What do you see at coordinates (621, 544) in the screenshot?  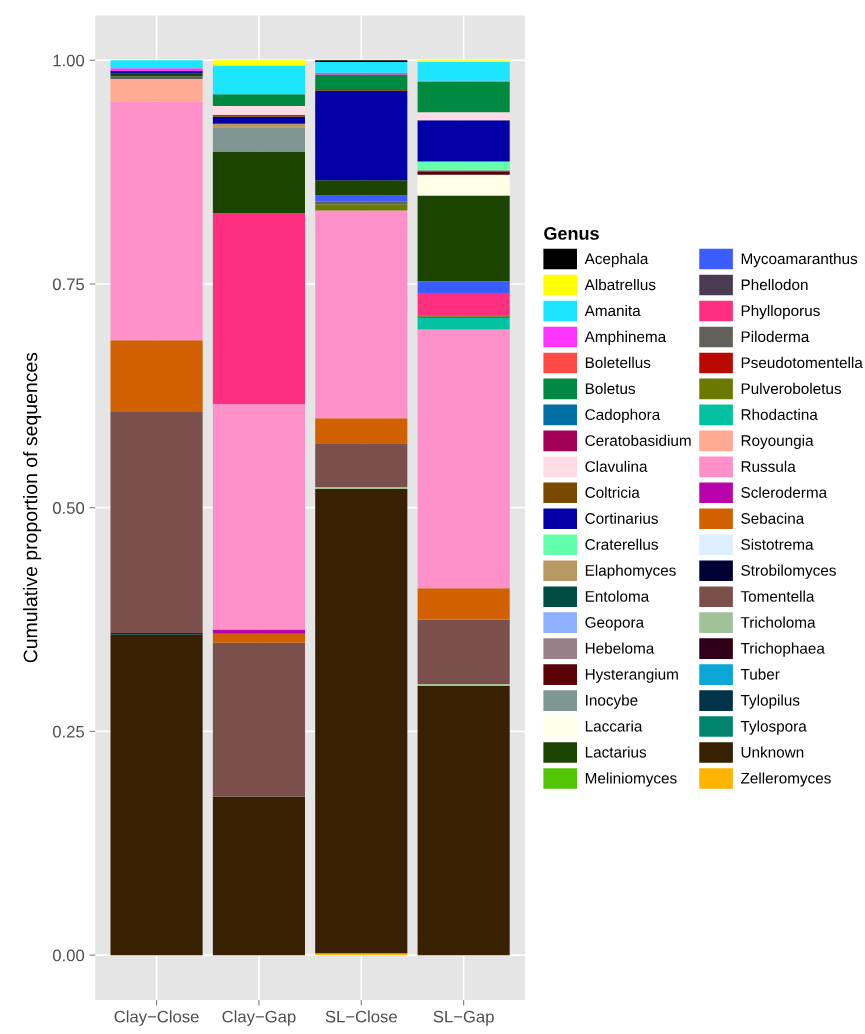 I see `legend-label: Craterellus` at bounding box center [621, 544].